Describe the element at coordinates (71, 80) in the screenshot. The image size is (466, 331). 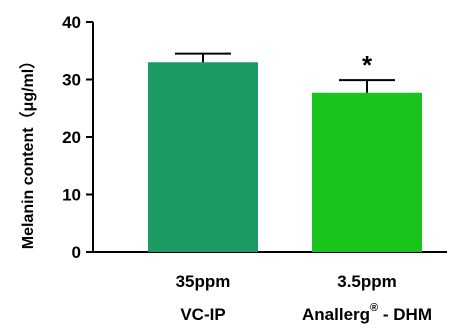
I see `y-tick-label: 30` at that location.